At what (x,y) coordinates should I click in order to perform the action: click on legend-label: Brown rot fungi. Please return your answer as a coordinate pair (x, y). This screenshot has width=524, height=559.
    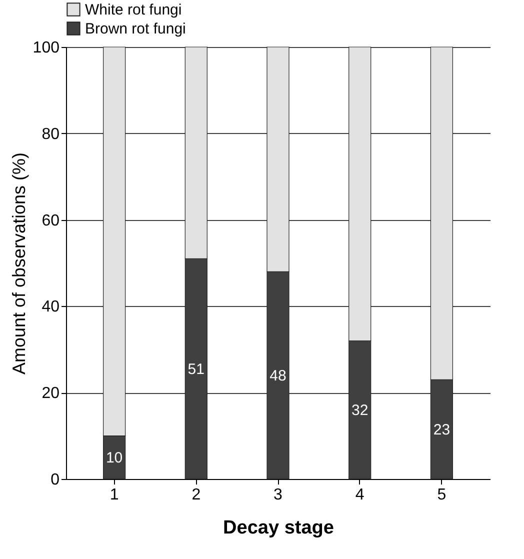
    Looking at the image, I should click on (135, 29).